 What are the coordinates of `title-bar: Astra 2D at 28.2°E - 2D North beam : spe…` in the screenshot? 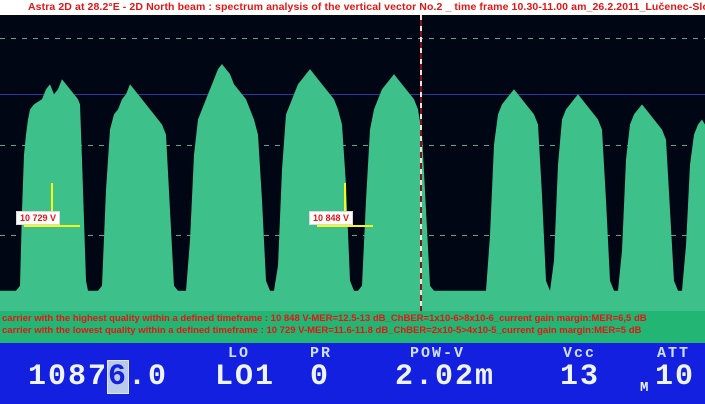 It's located at (352, 7).